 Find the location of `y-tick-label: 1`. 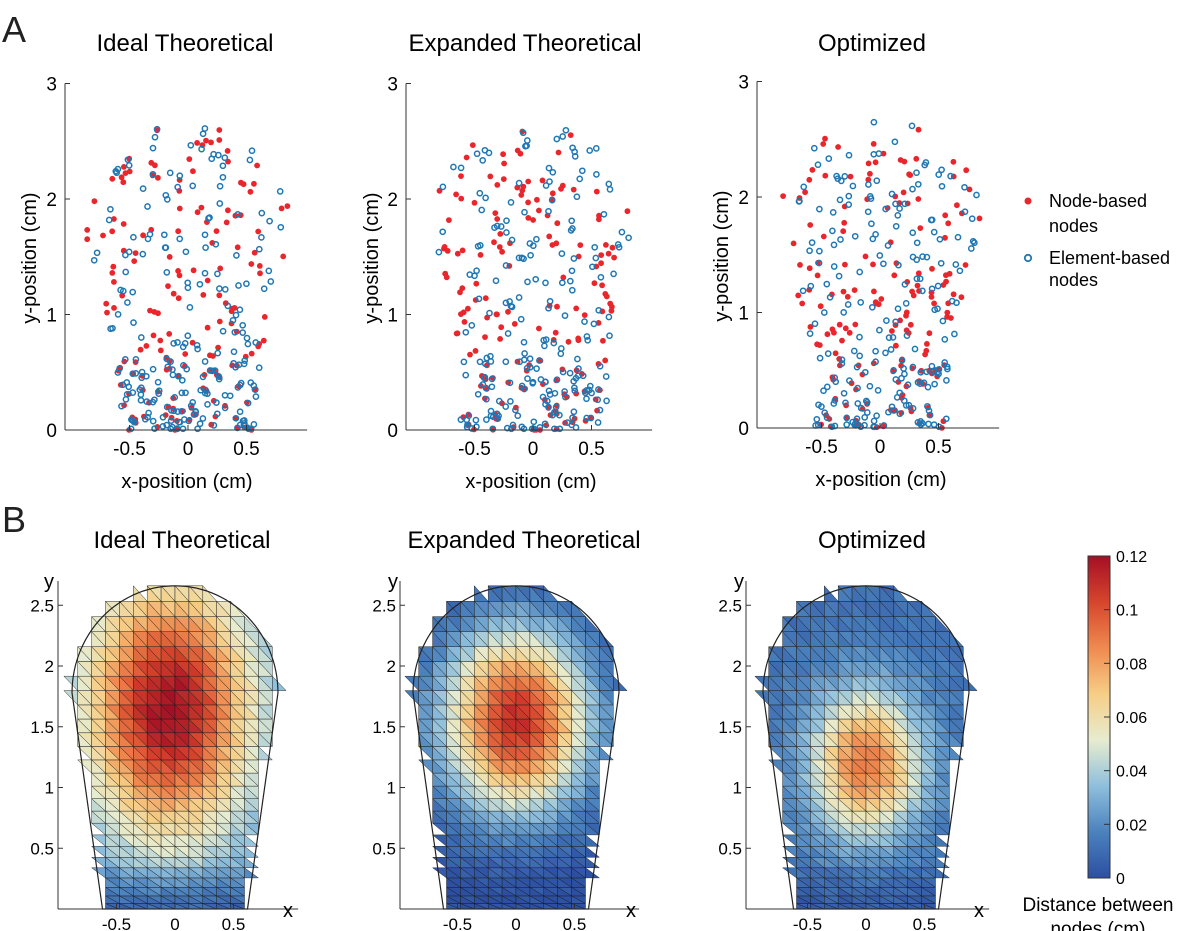

y-tick-label: 1 is located at coordinates (392, 316).